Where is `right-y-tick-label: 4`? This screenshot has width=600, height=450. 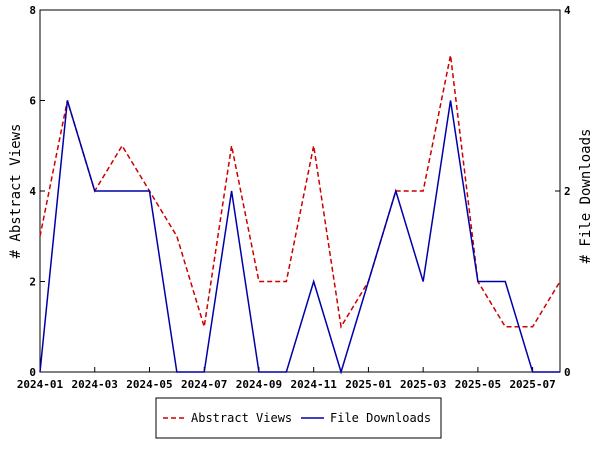
right-y-tick-label: 4 is located at coordinates (567, 10).